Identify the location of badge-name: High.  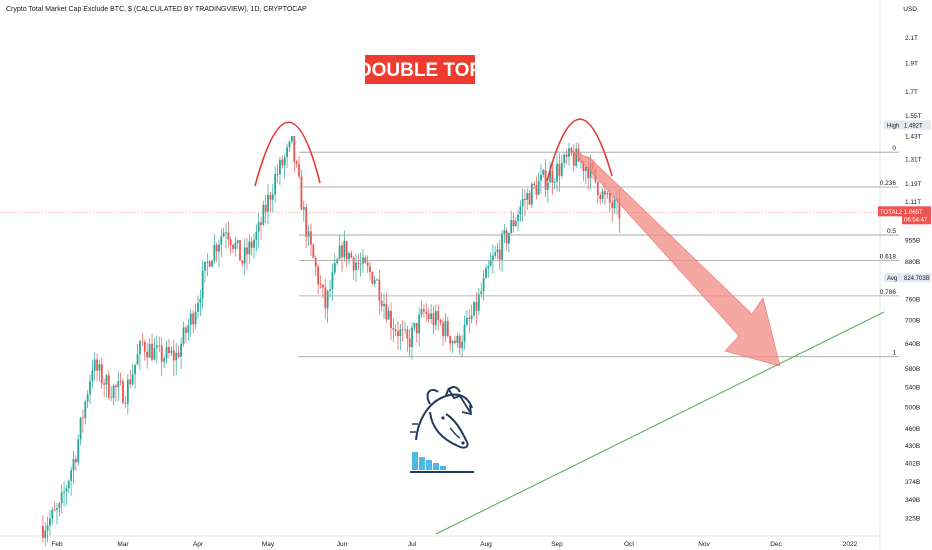
(893, 126).